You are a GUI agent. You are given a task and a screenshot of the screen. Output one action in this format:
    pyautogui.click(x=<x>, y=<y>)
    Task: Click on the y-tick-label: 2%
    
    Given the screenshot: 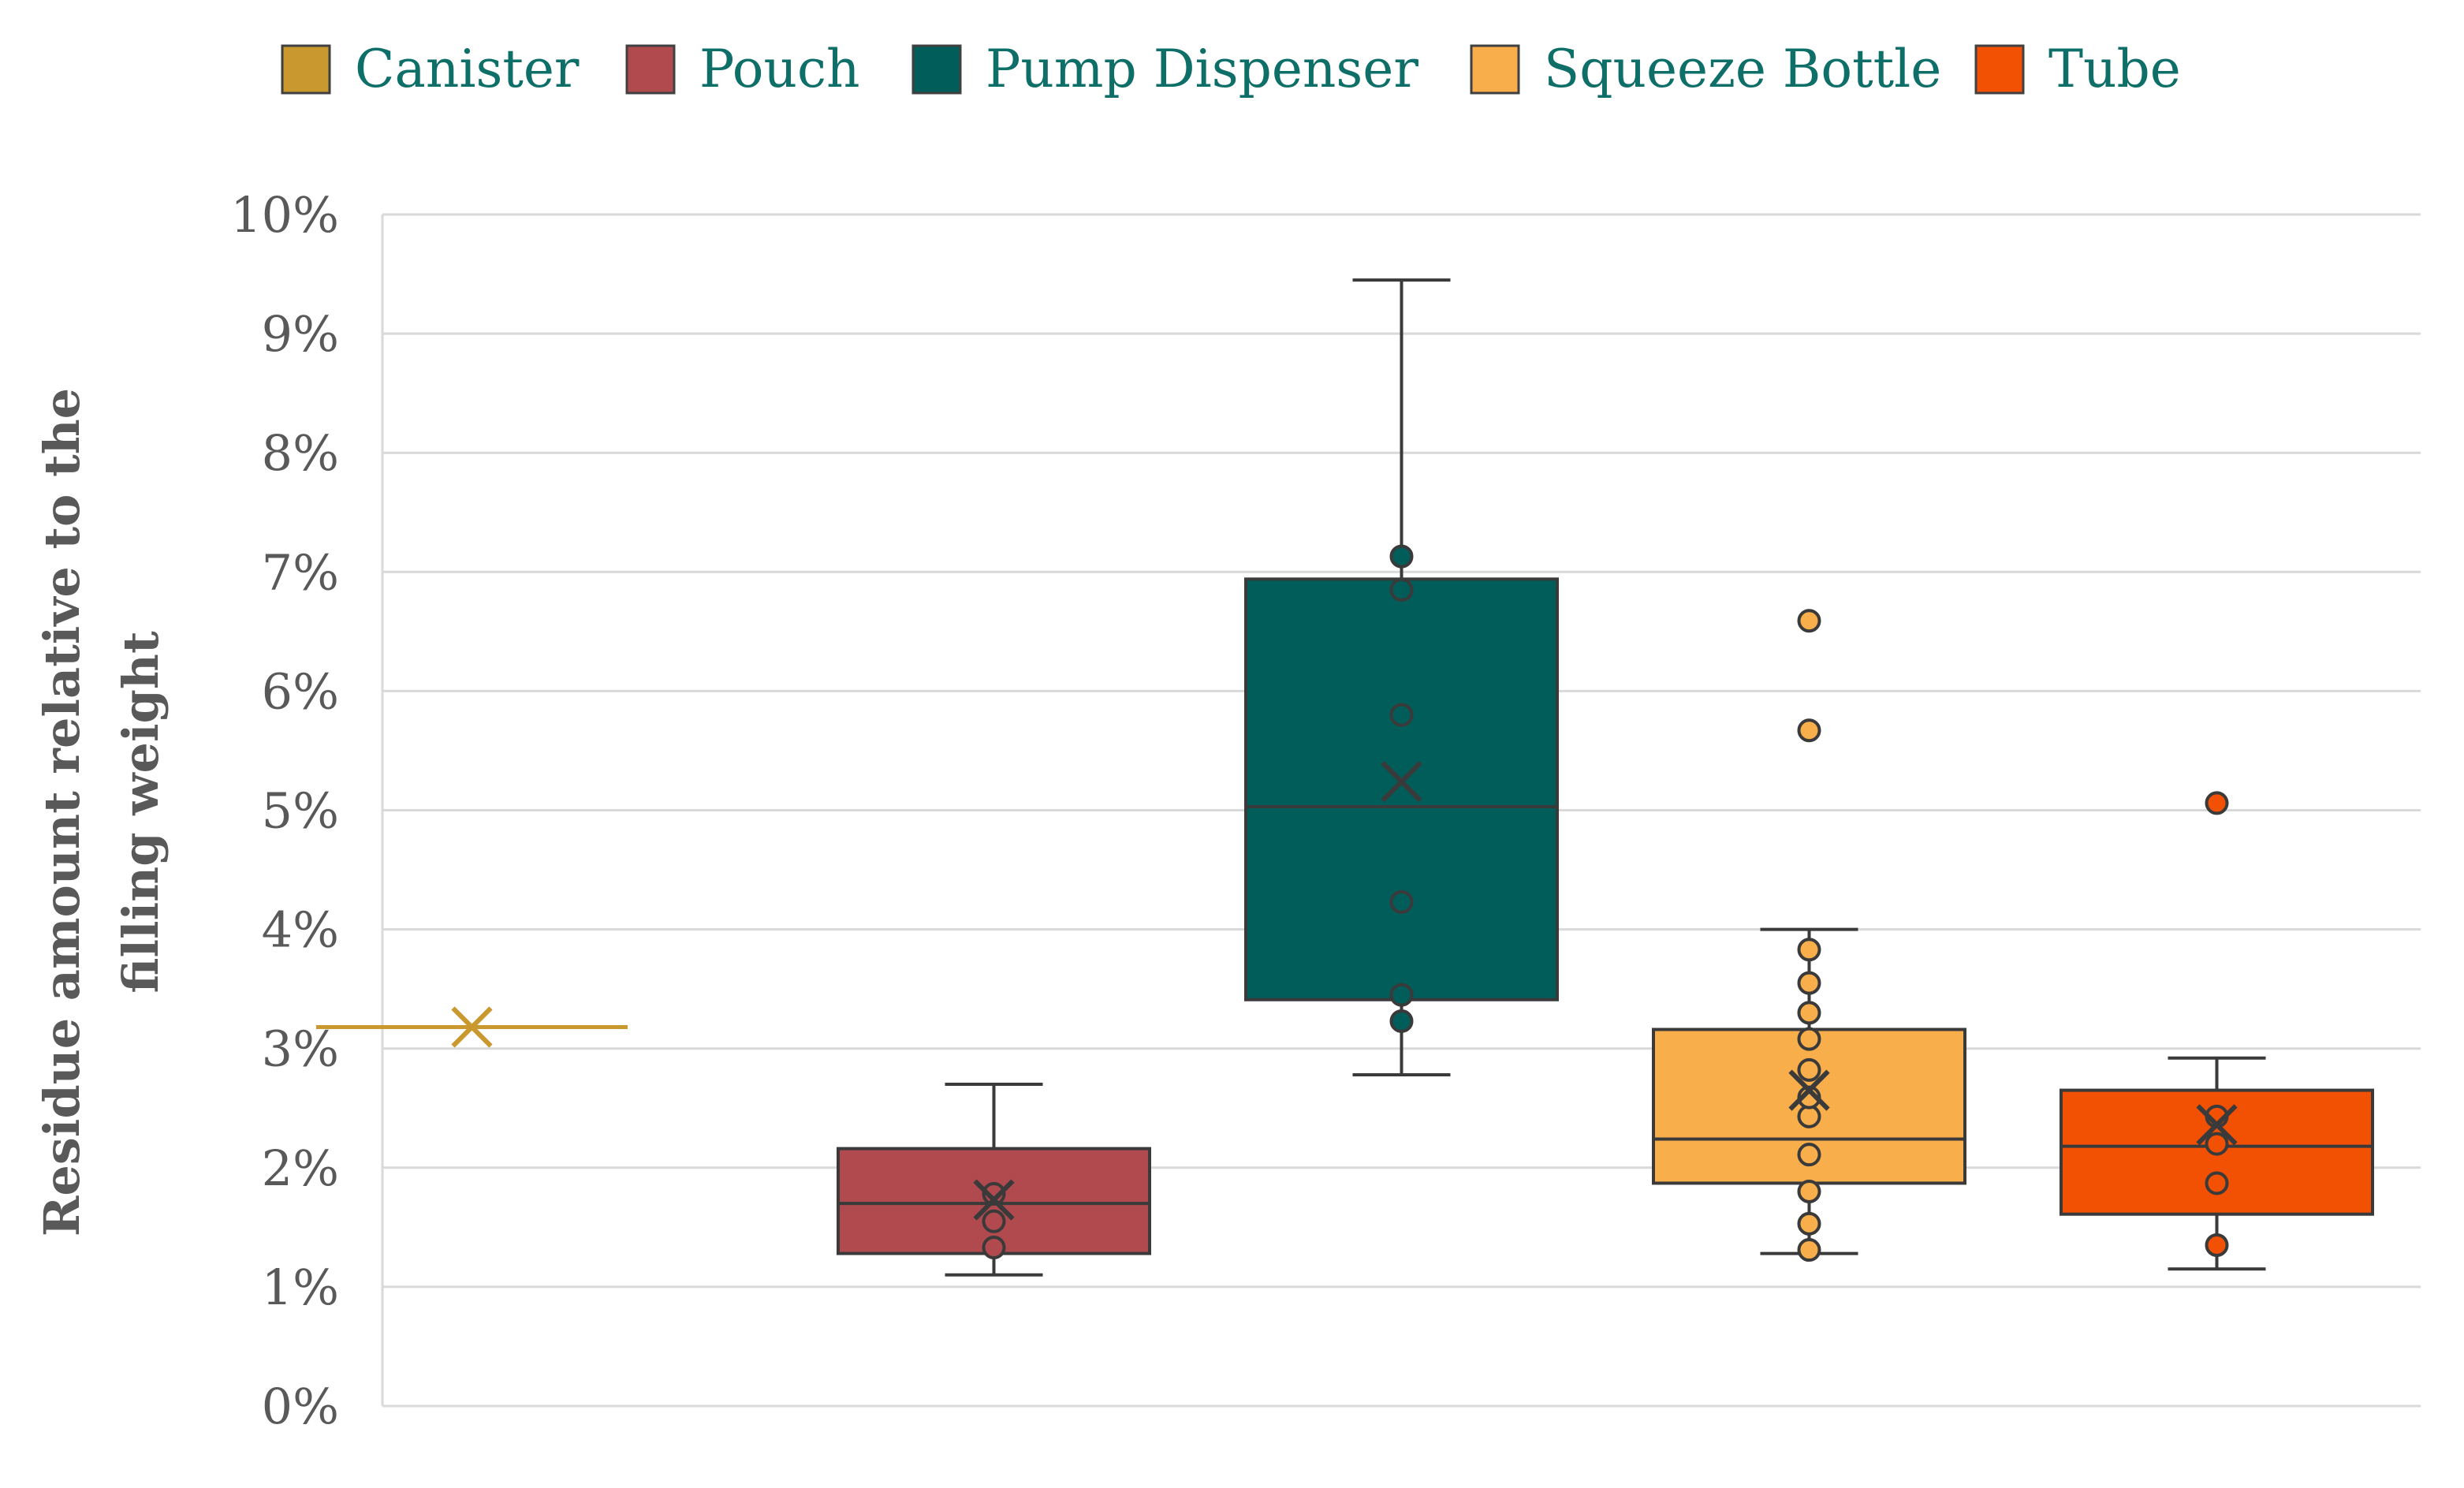 What is the action you would take?
    pyautogui.click(x=300, y=1168)
    